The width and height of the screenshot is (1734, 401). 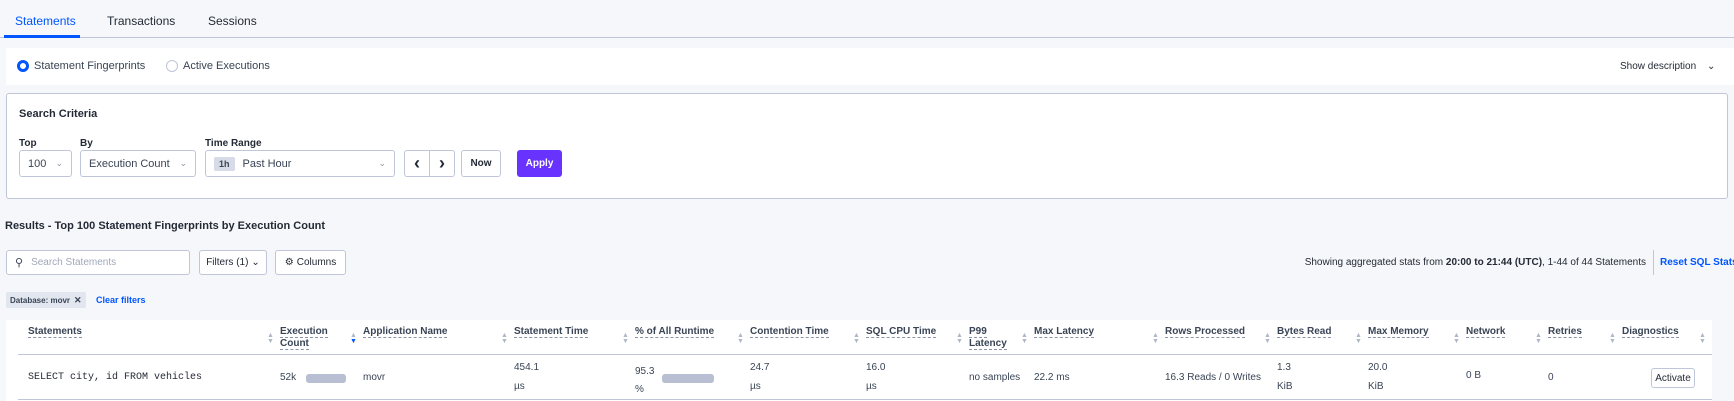 I want to click on filter-chip-label: Database: movr, so click(x=40, y=300).